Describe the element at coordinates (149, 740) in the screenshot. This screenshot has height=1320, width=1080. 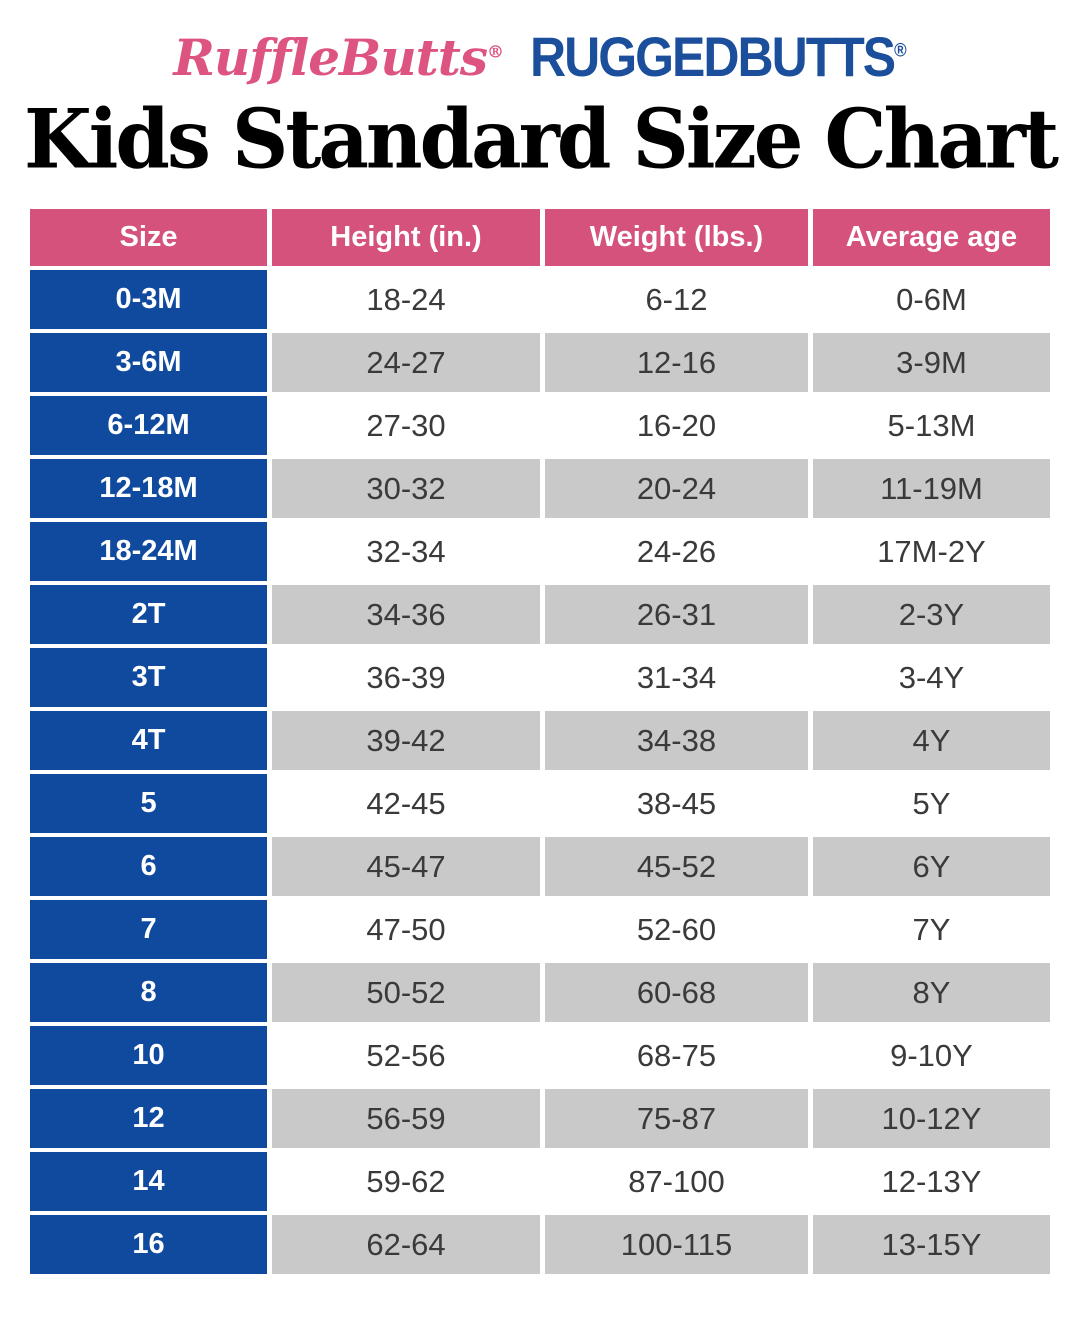
I see `size-cell: 4T` at that location.